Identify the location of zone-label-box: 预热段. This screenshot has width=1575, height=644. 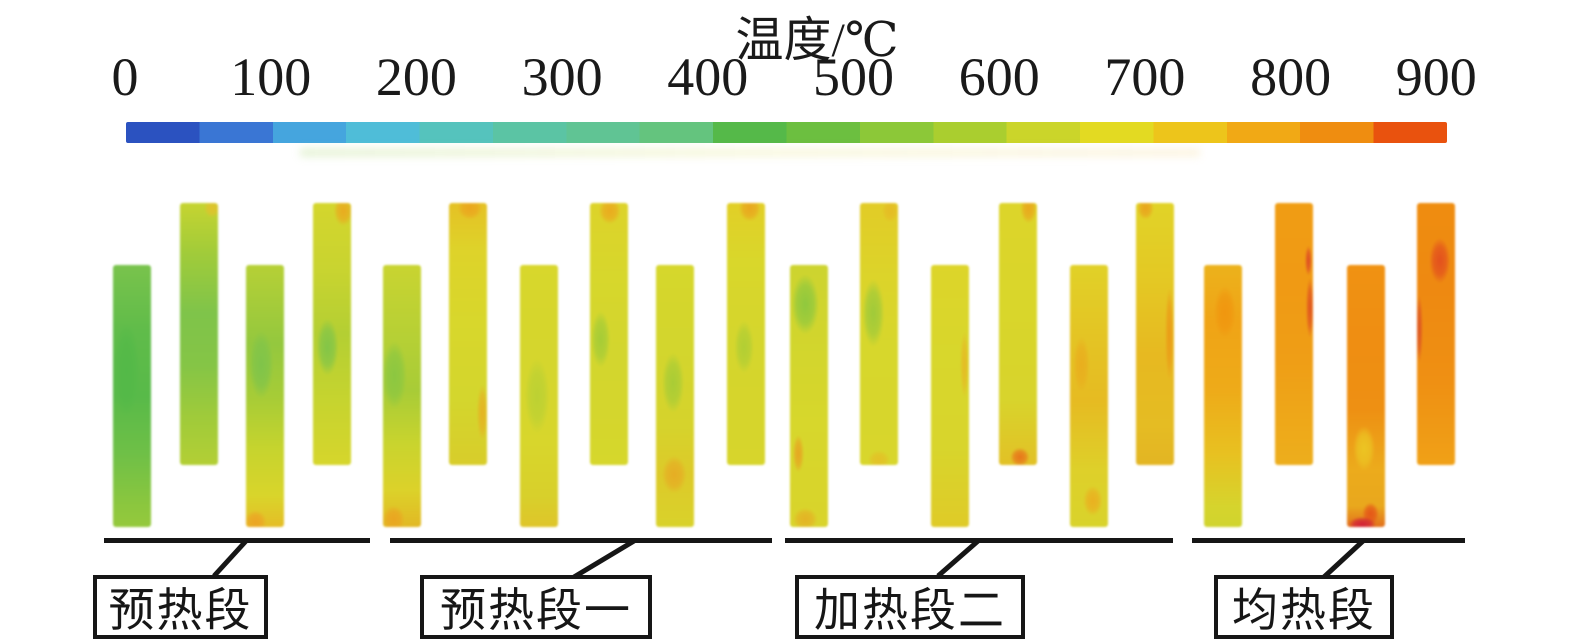
(180, 607).